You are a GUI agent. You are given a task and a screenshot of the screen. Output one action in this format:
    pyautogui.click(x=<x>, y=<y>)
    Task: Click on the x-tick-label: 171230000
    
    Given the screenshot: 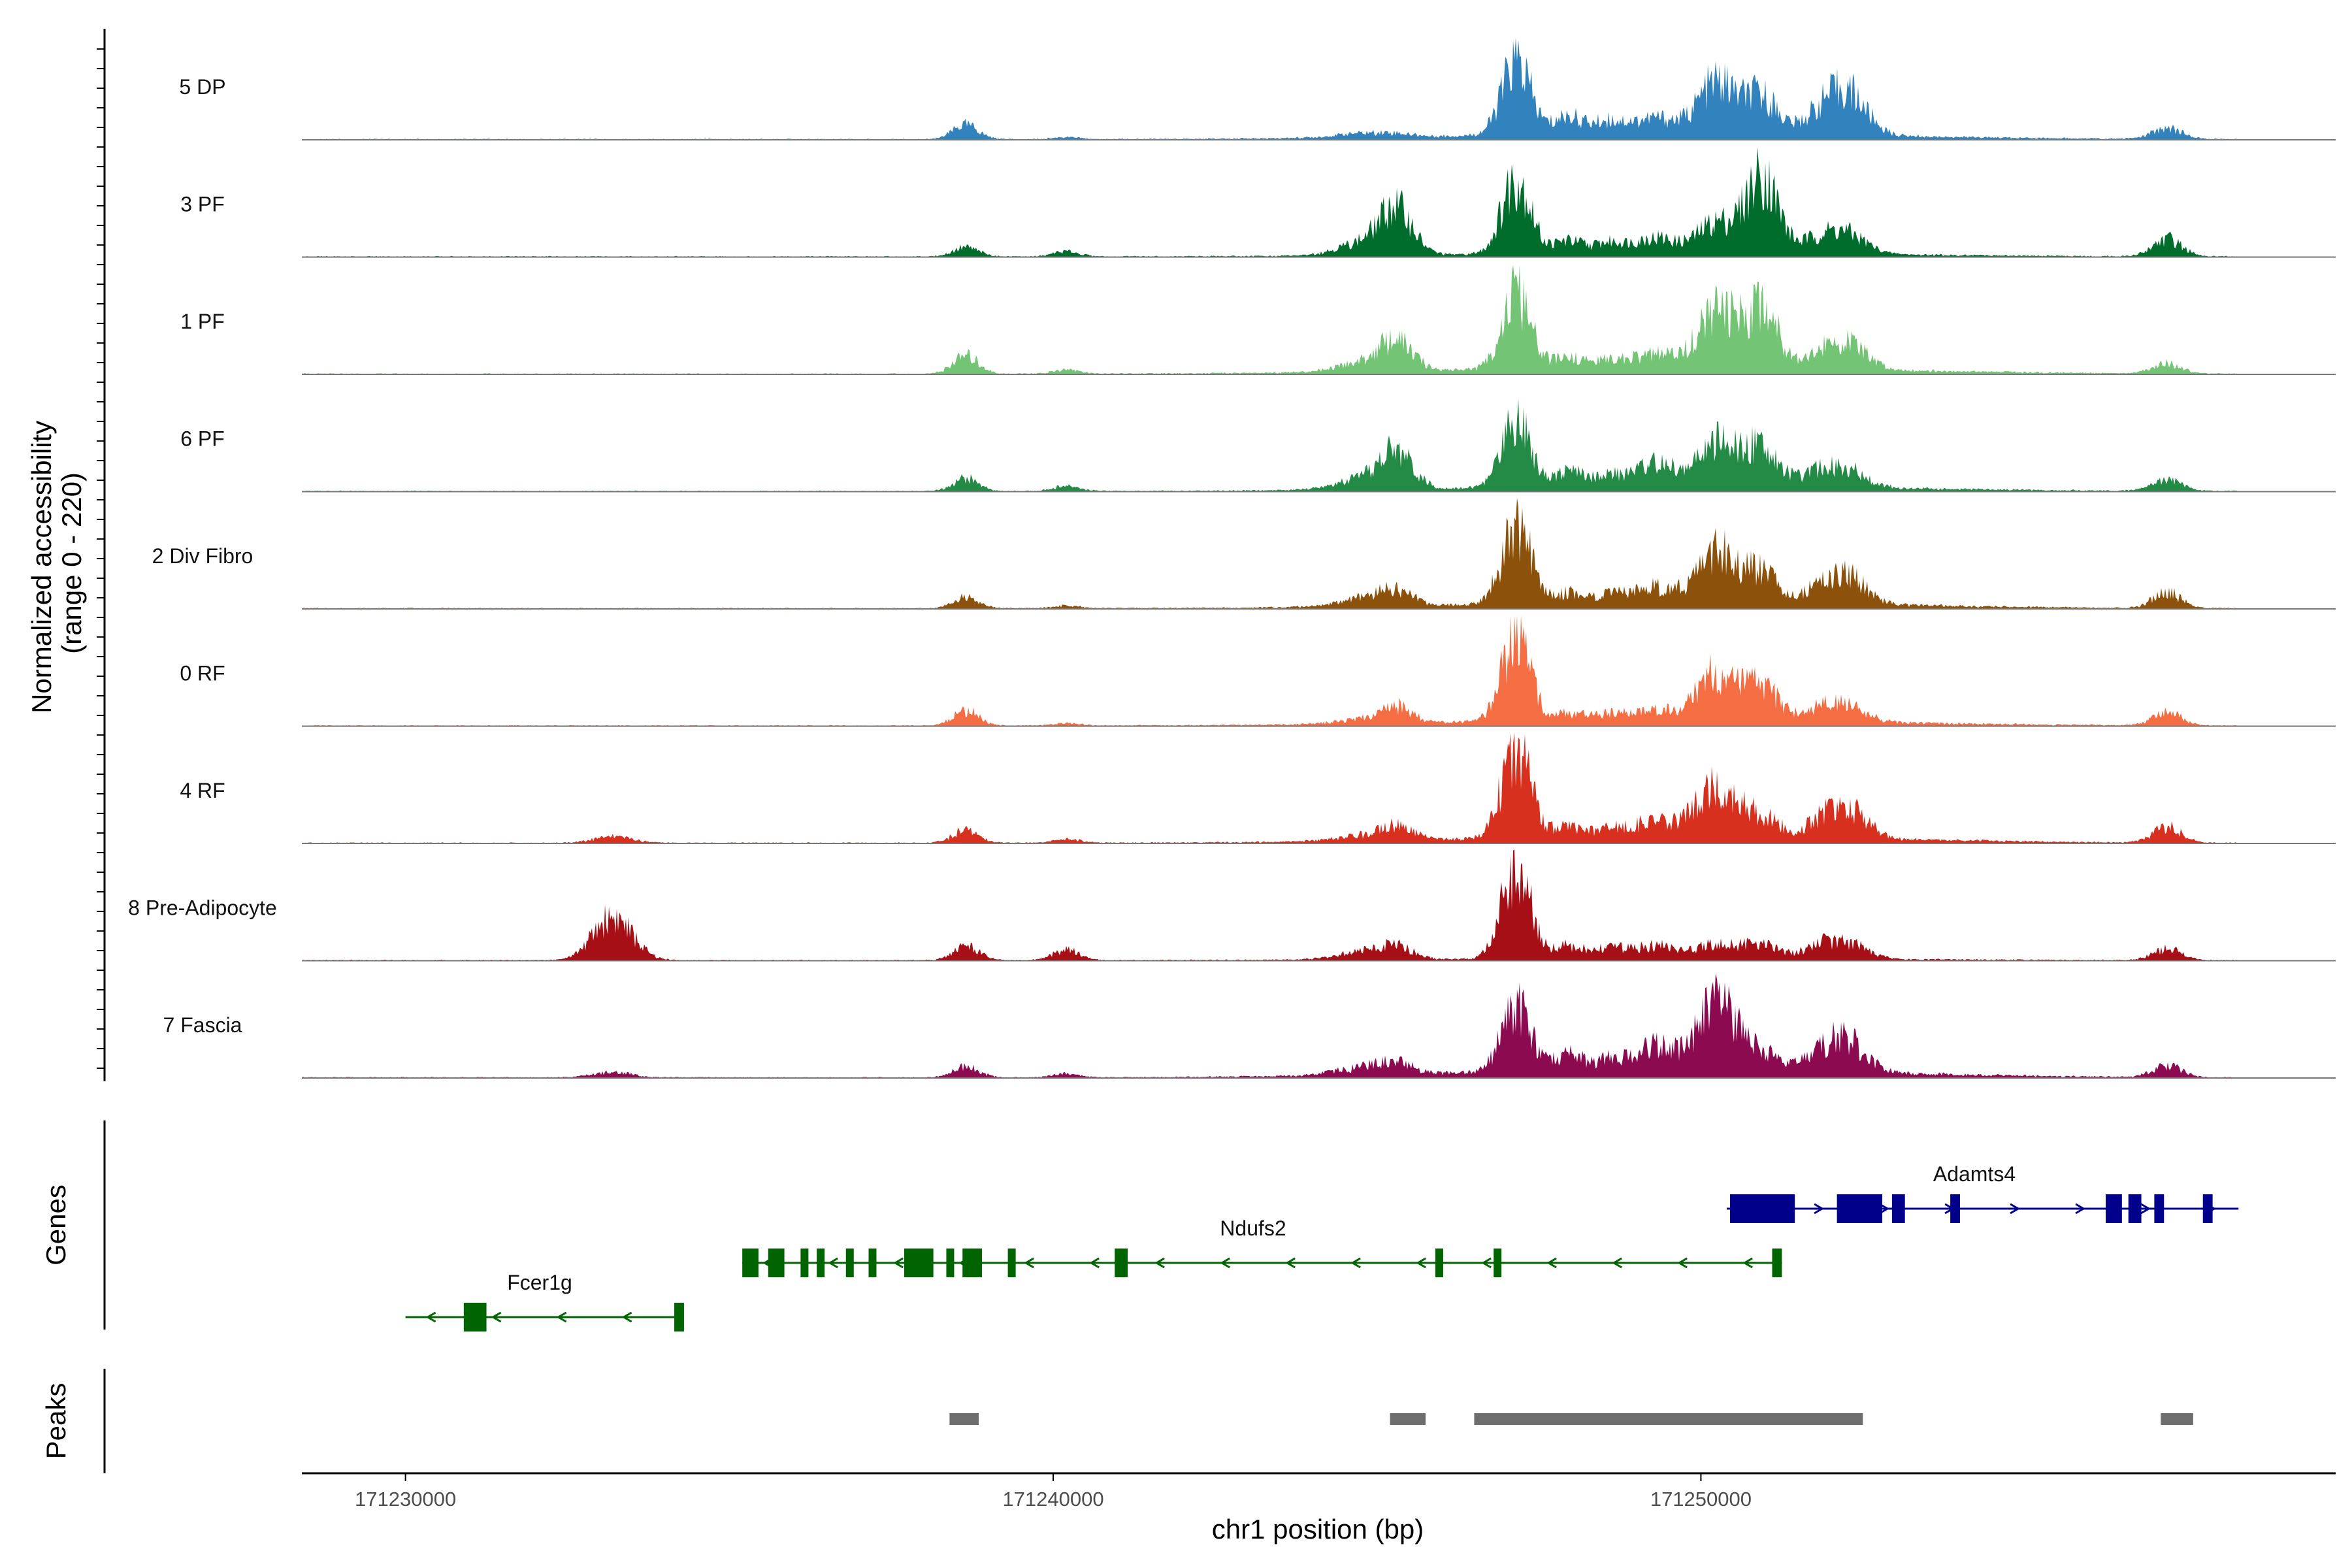 What is the action you would take?
    pyautogui.click(x=405, y=1499)
    